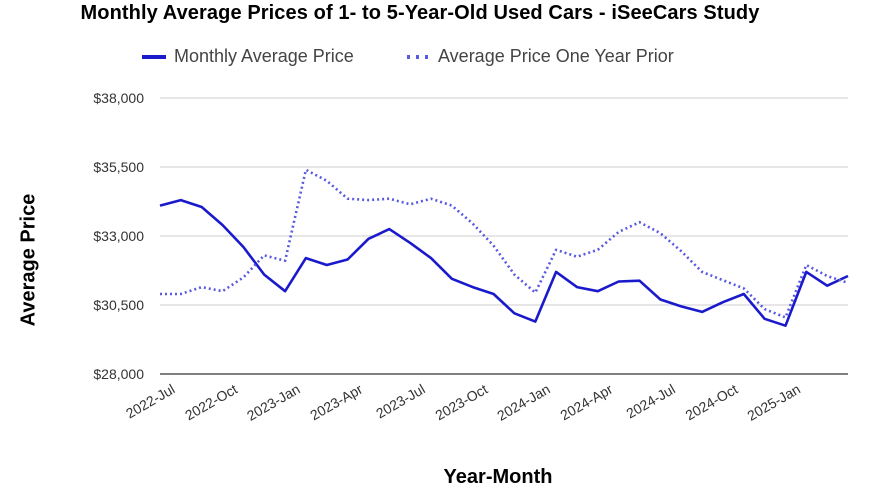 The image size is (880, 494). What do you see at coordinates (400, 401) in the screenshot?
I see `x-tick-label: 2023-Jul` at bounding box center [400, 401].